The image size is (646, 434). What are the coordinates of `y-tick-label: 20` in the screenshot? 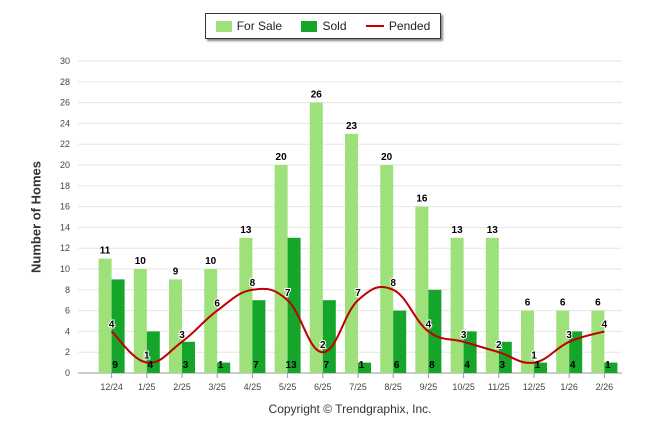 It's located at (65, 165).